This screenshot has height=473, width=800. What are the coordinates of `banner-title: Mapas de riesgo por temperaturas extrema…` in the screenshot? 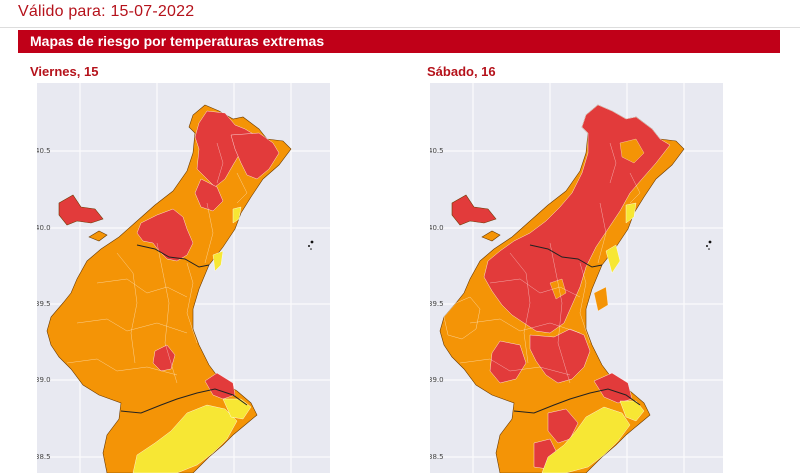 It's located at (177, 41).